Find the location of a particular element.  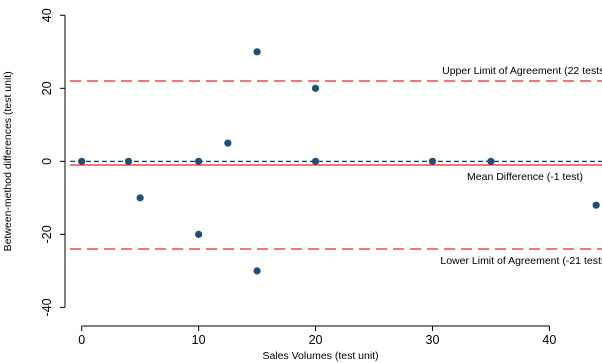

upper-limit-label: Upper Limit of Agreement (22 tests) is located at coordinates (522, 71).